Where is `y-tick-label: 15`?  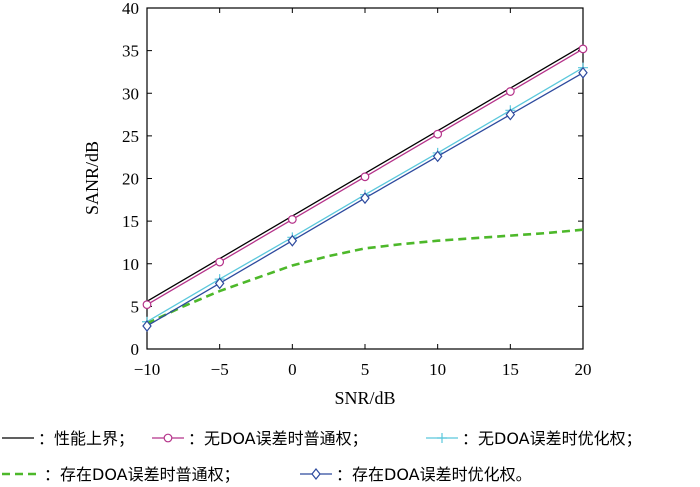 y-tick-label: 15 is located at coordinates (130, 221).